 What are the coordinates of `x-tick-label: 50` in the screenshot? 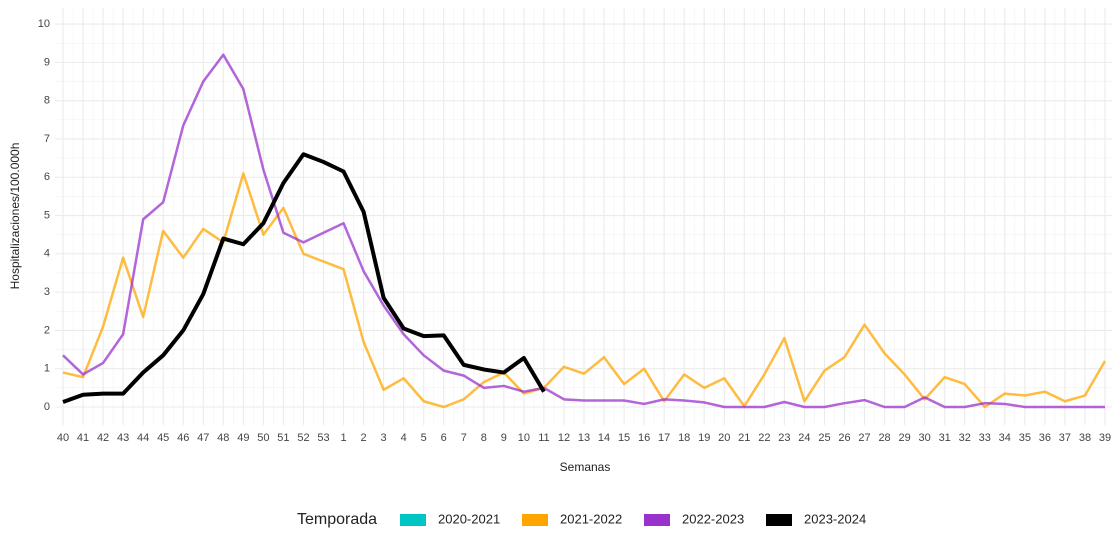 It's located at (263, 438).